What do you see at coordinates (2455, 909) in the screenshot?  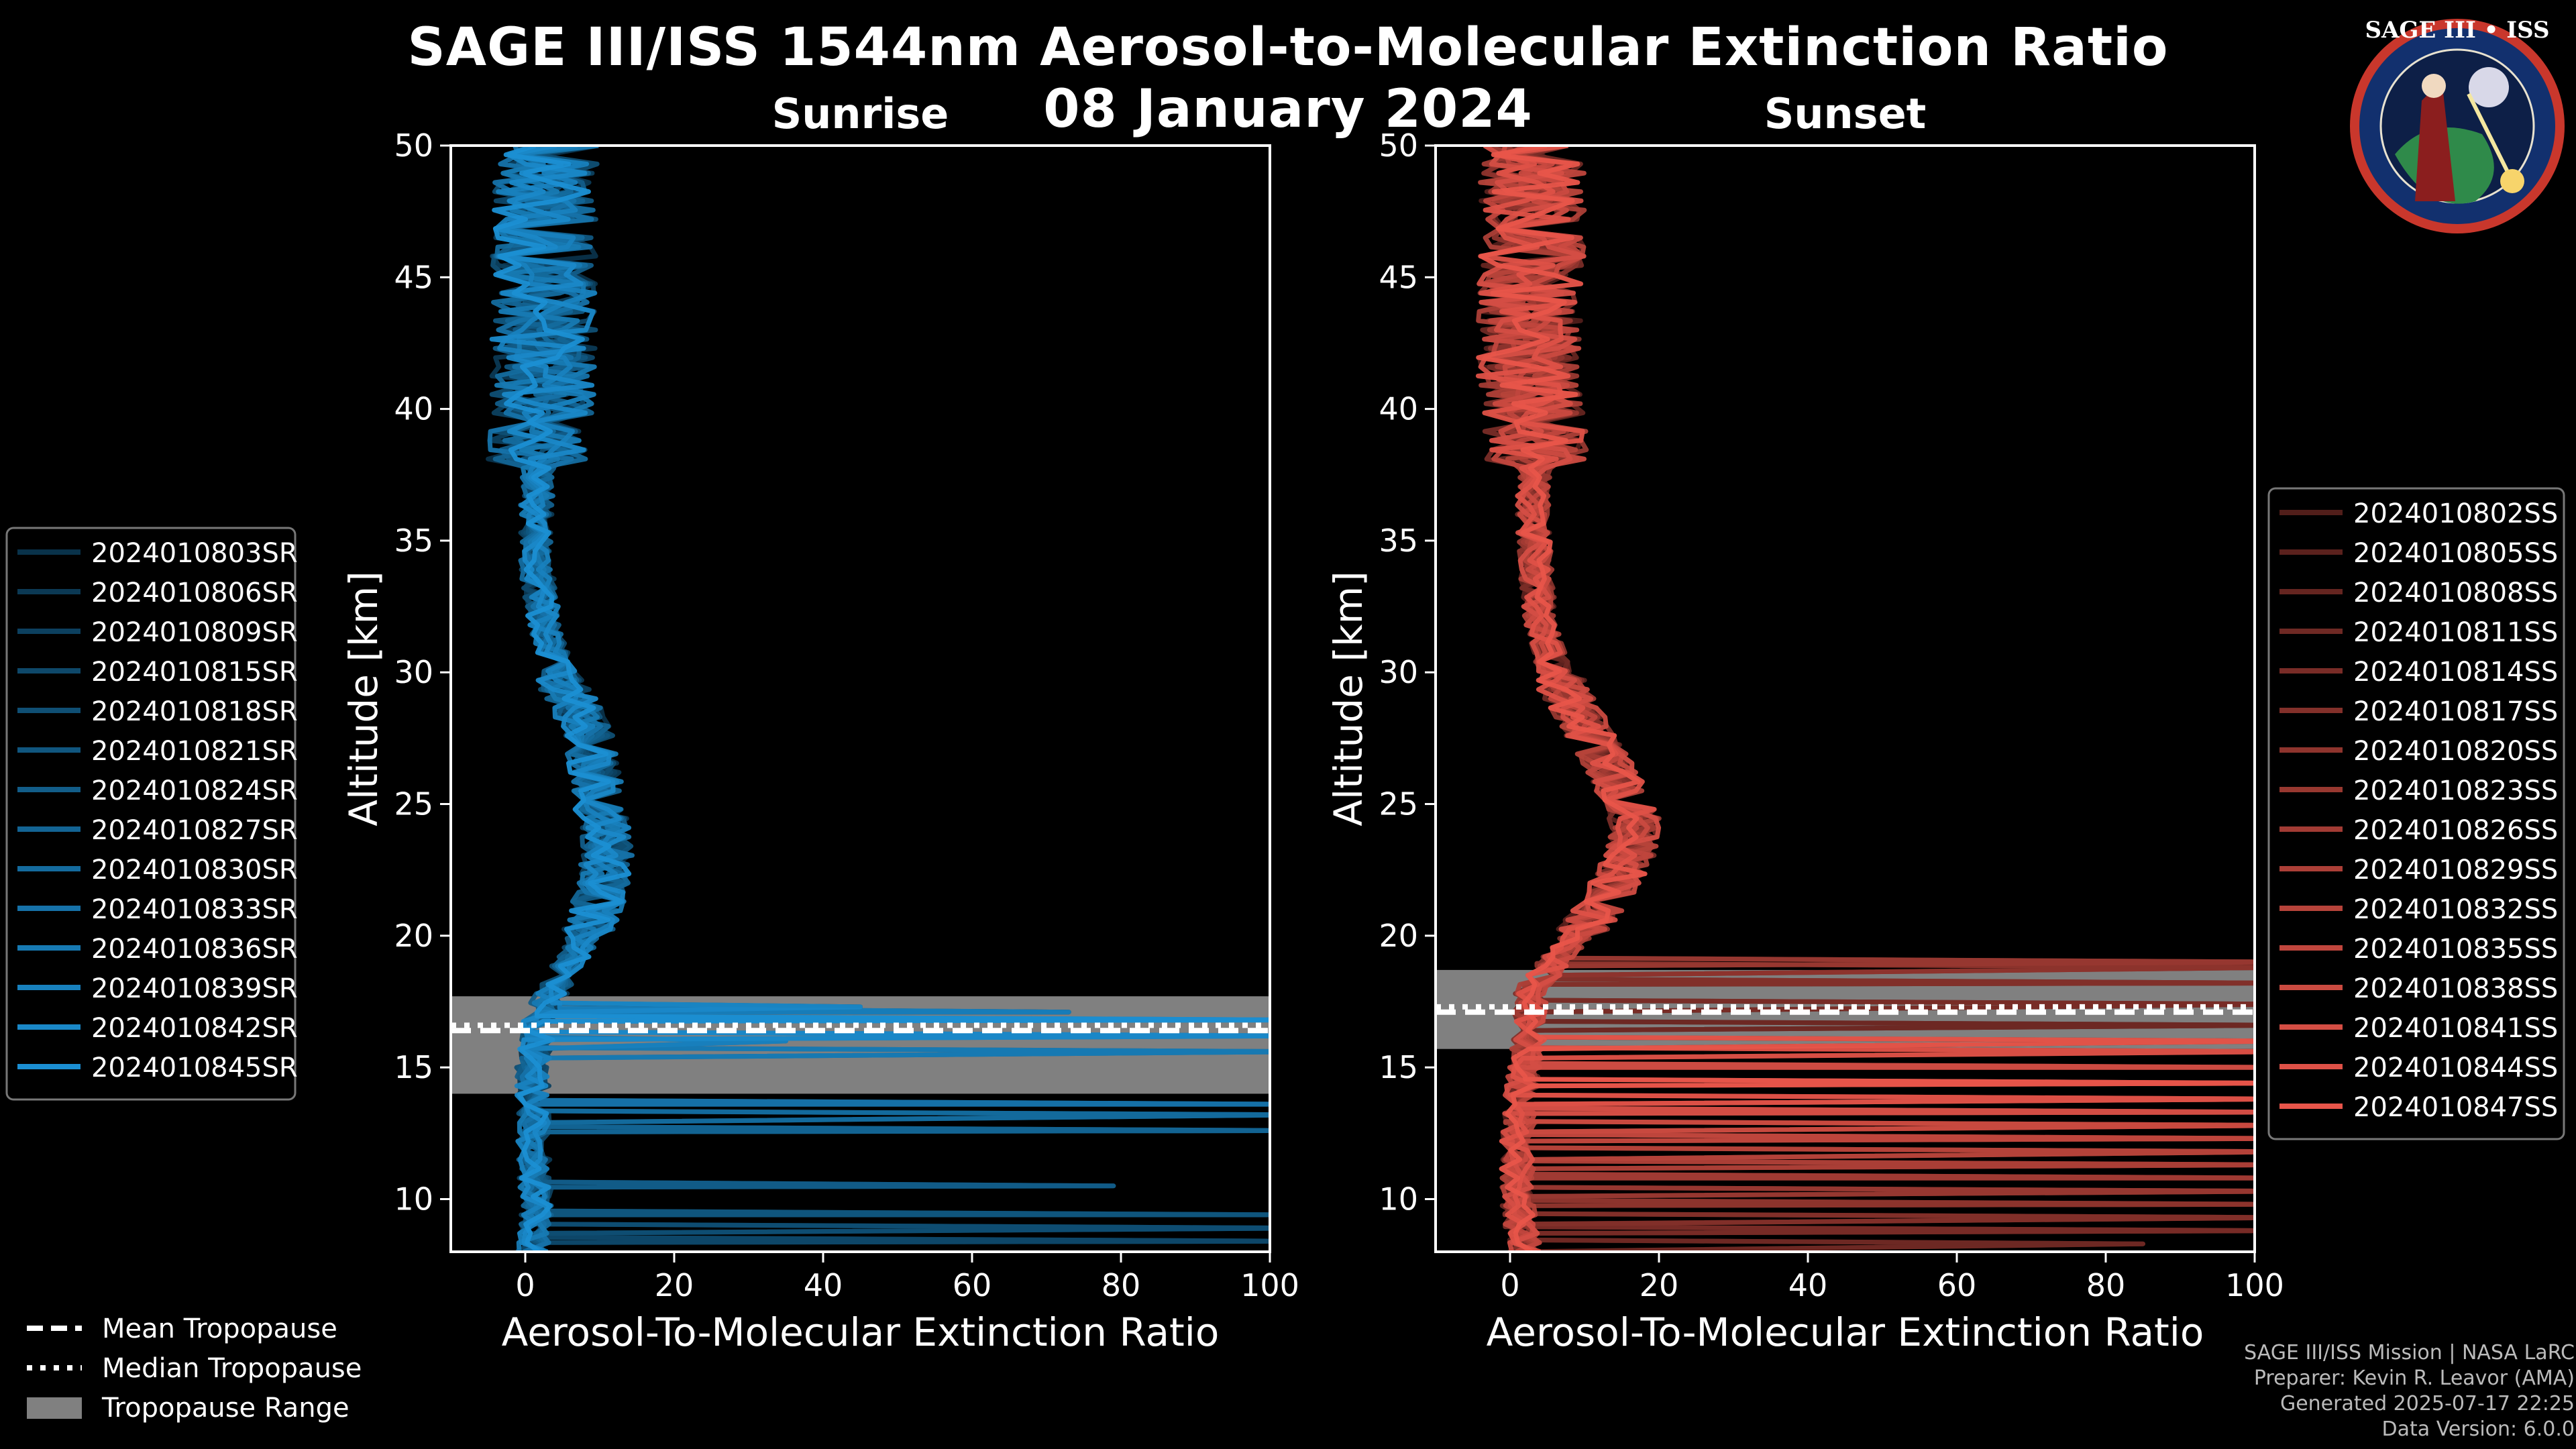 I see `legend-label: 2024010832SS` at bounding box center [2455, 909].